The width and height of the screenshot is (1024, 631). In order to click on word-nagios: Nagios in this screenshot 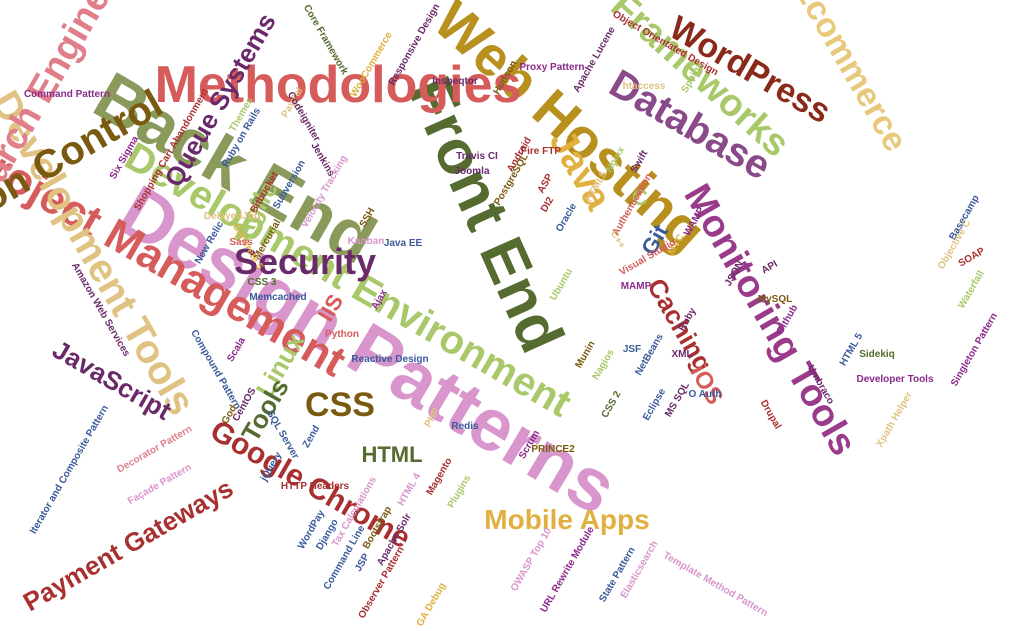, I will do `click(603, 364)`.